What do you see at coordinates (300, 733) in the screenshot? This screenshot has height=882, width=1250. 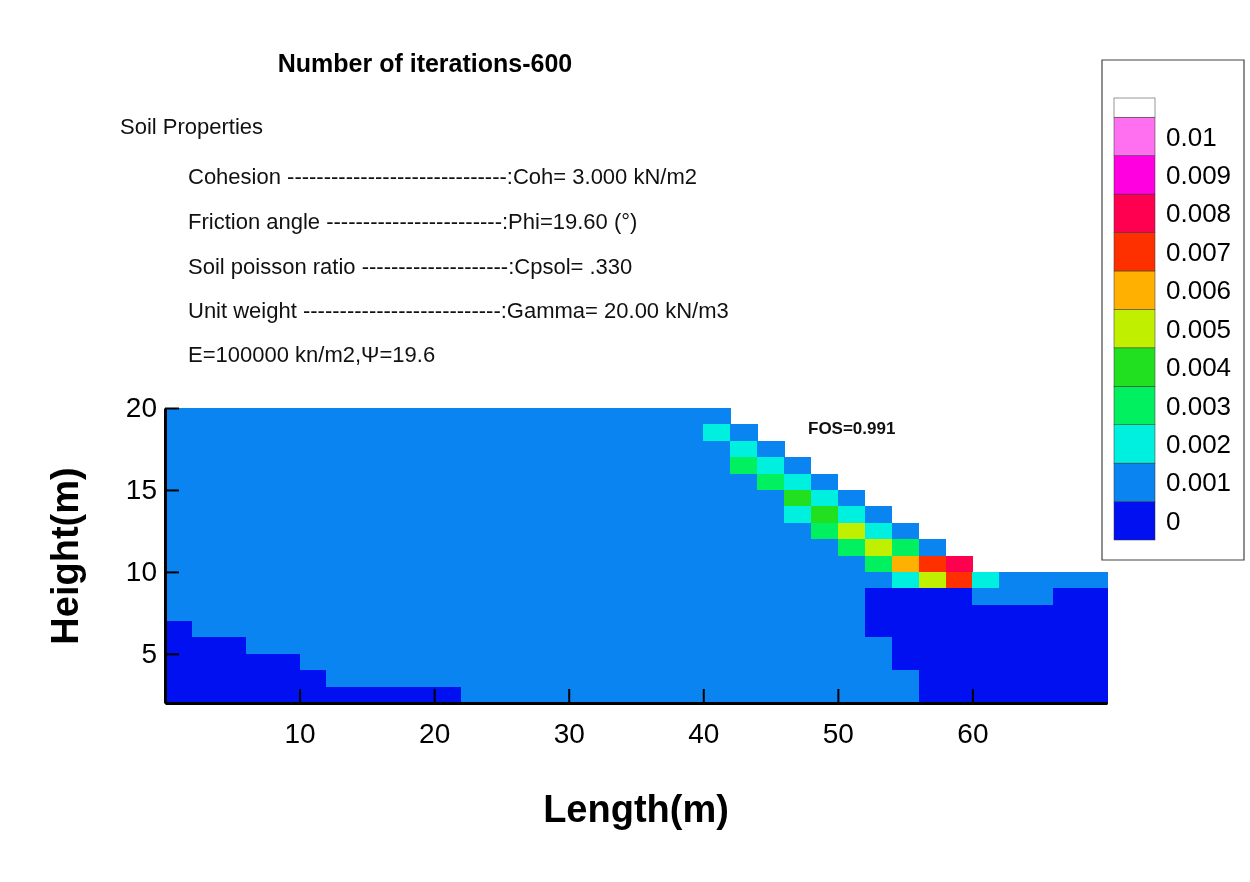 I see `x-tick-label: 10` at bounding box center [300, 733].